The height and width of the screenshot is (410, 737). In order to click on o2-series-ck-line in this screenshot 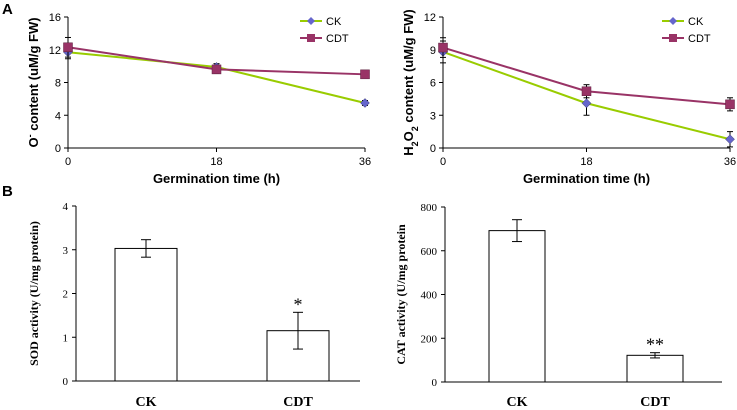, I will do `click(216, 77)`.